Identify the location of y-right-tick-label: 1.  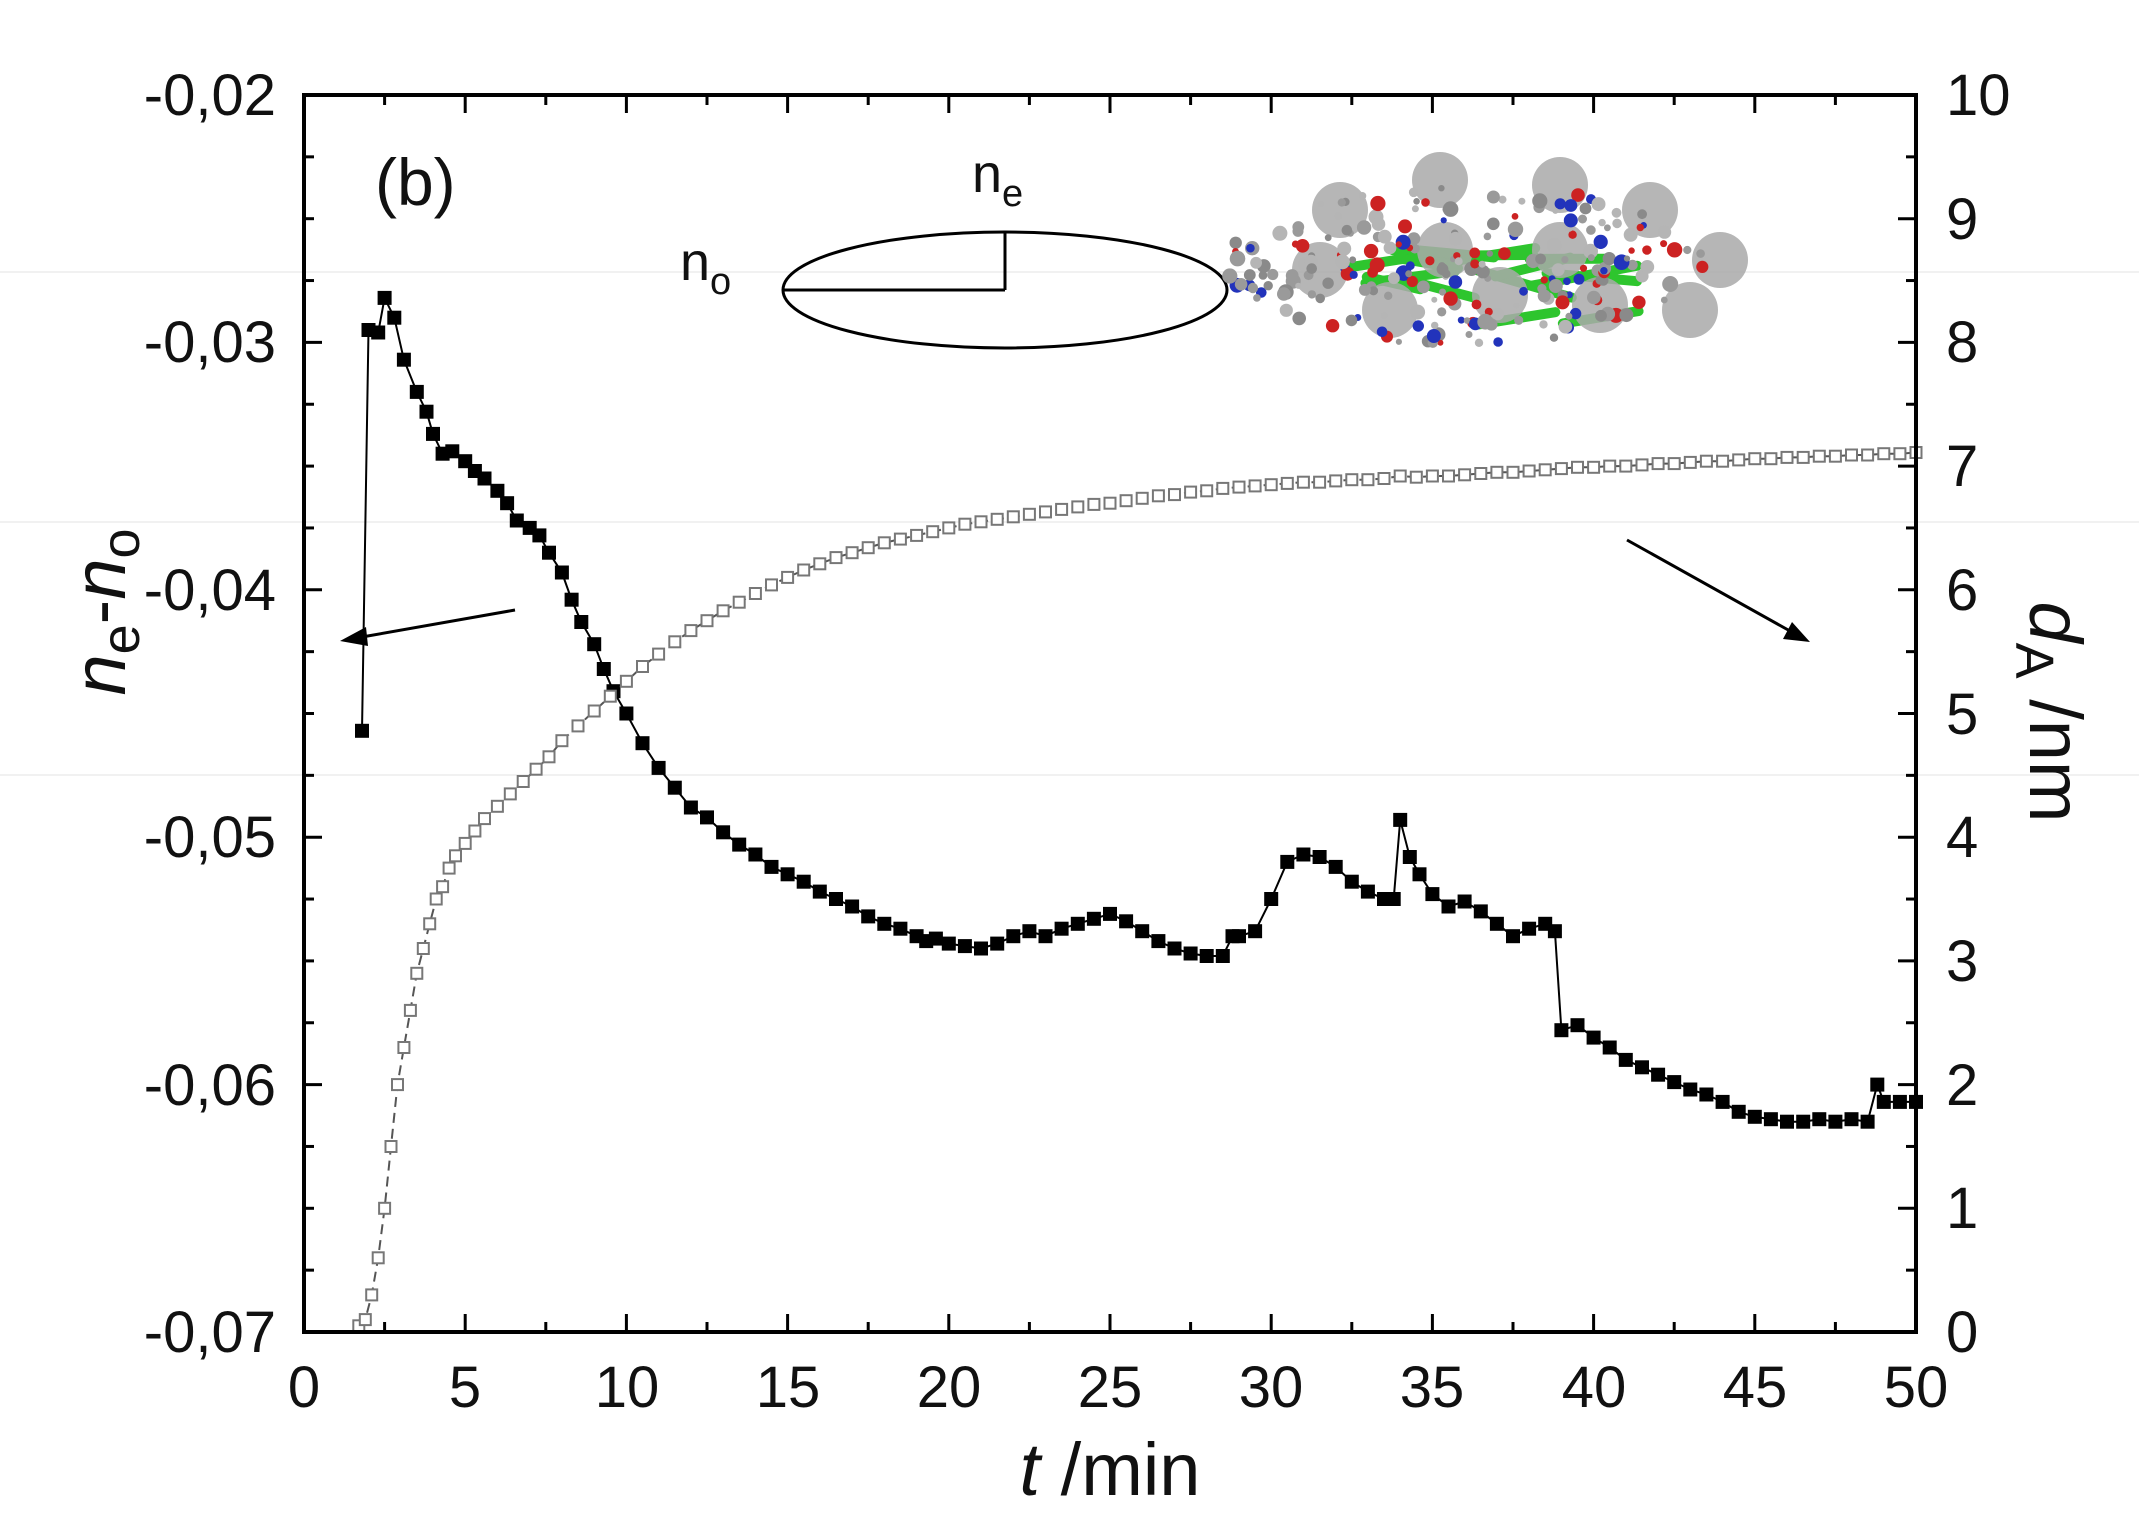
(1962, 1208).